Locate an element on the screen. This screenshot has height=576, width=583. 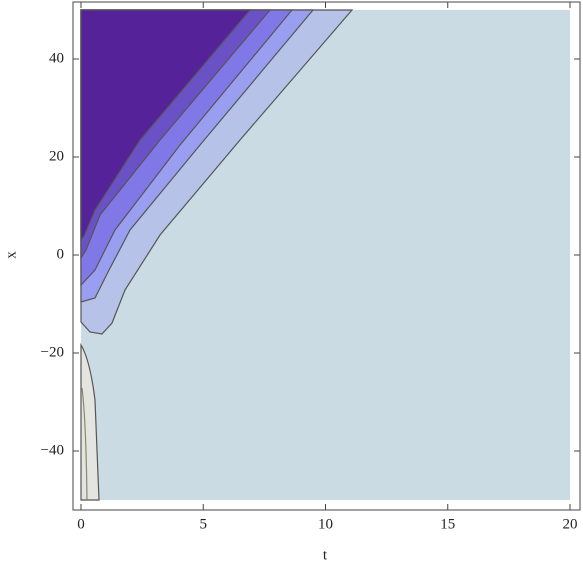
y-tick-label: 40 is located at coordinates (56, 58).